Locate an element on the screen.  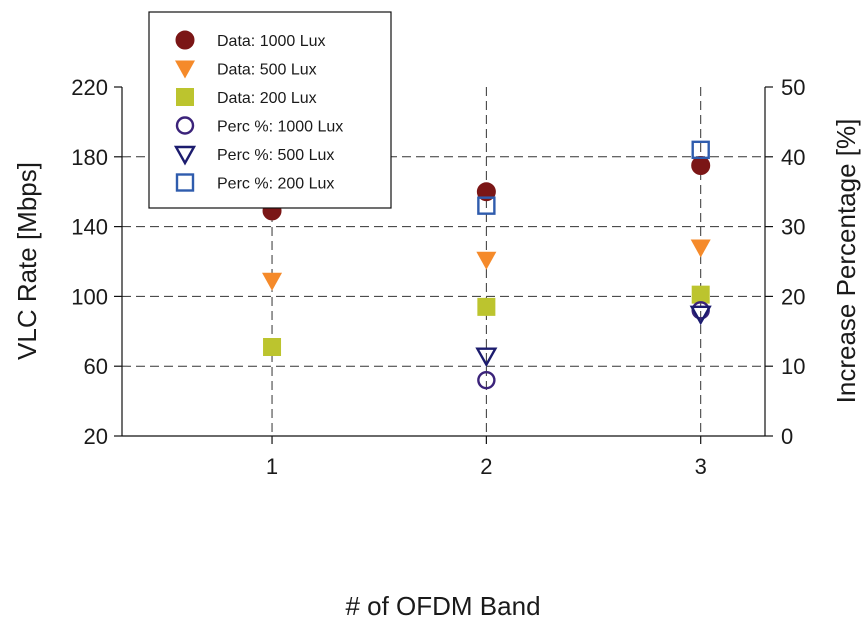
y-tick-label: 180 is located at coordinates (89, 157).